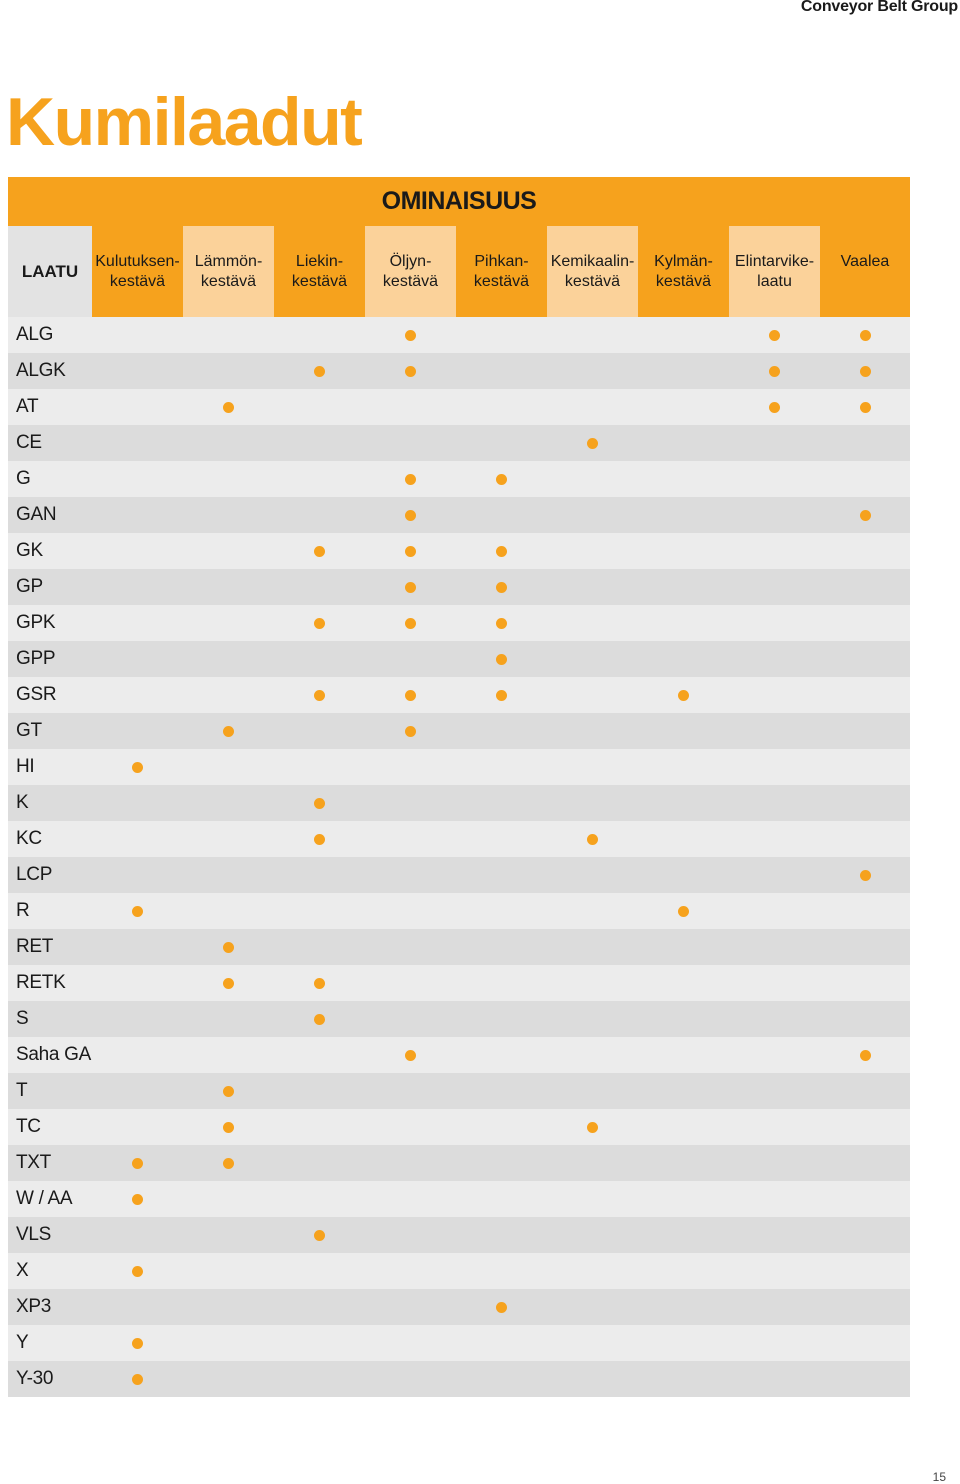 Image resolution: width=960 pixels, height=1484 pixels. I want to click on column-header-line2: laatu, so click(774, 281).